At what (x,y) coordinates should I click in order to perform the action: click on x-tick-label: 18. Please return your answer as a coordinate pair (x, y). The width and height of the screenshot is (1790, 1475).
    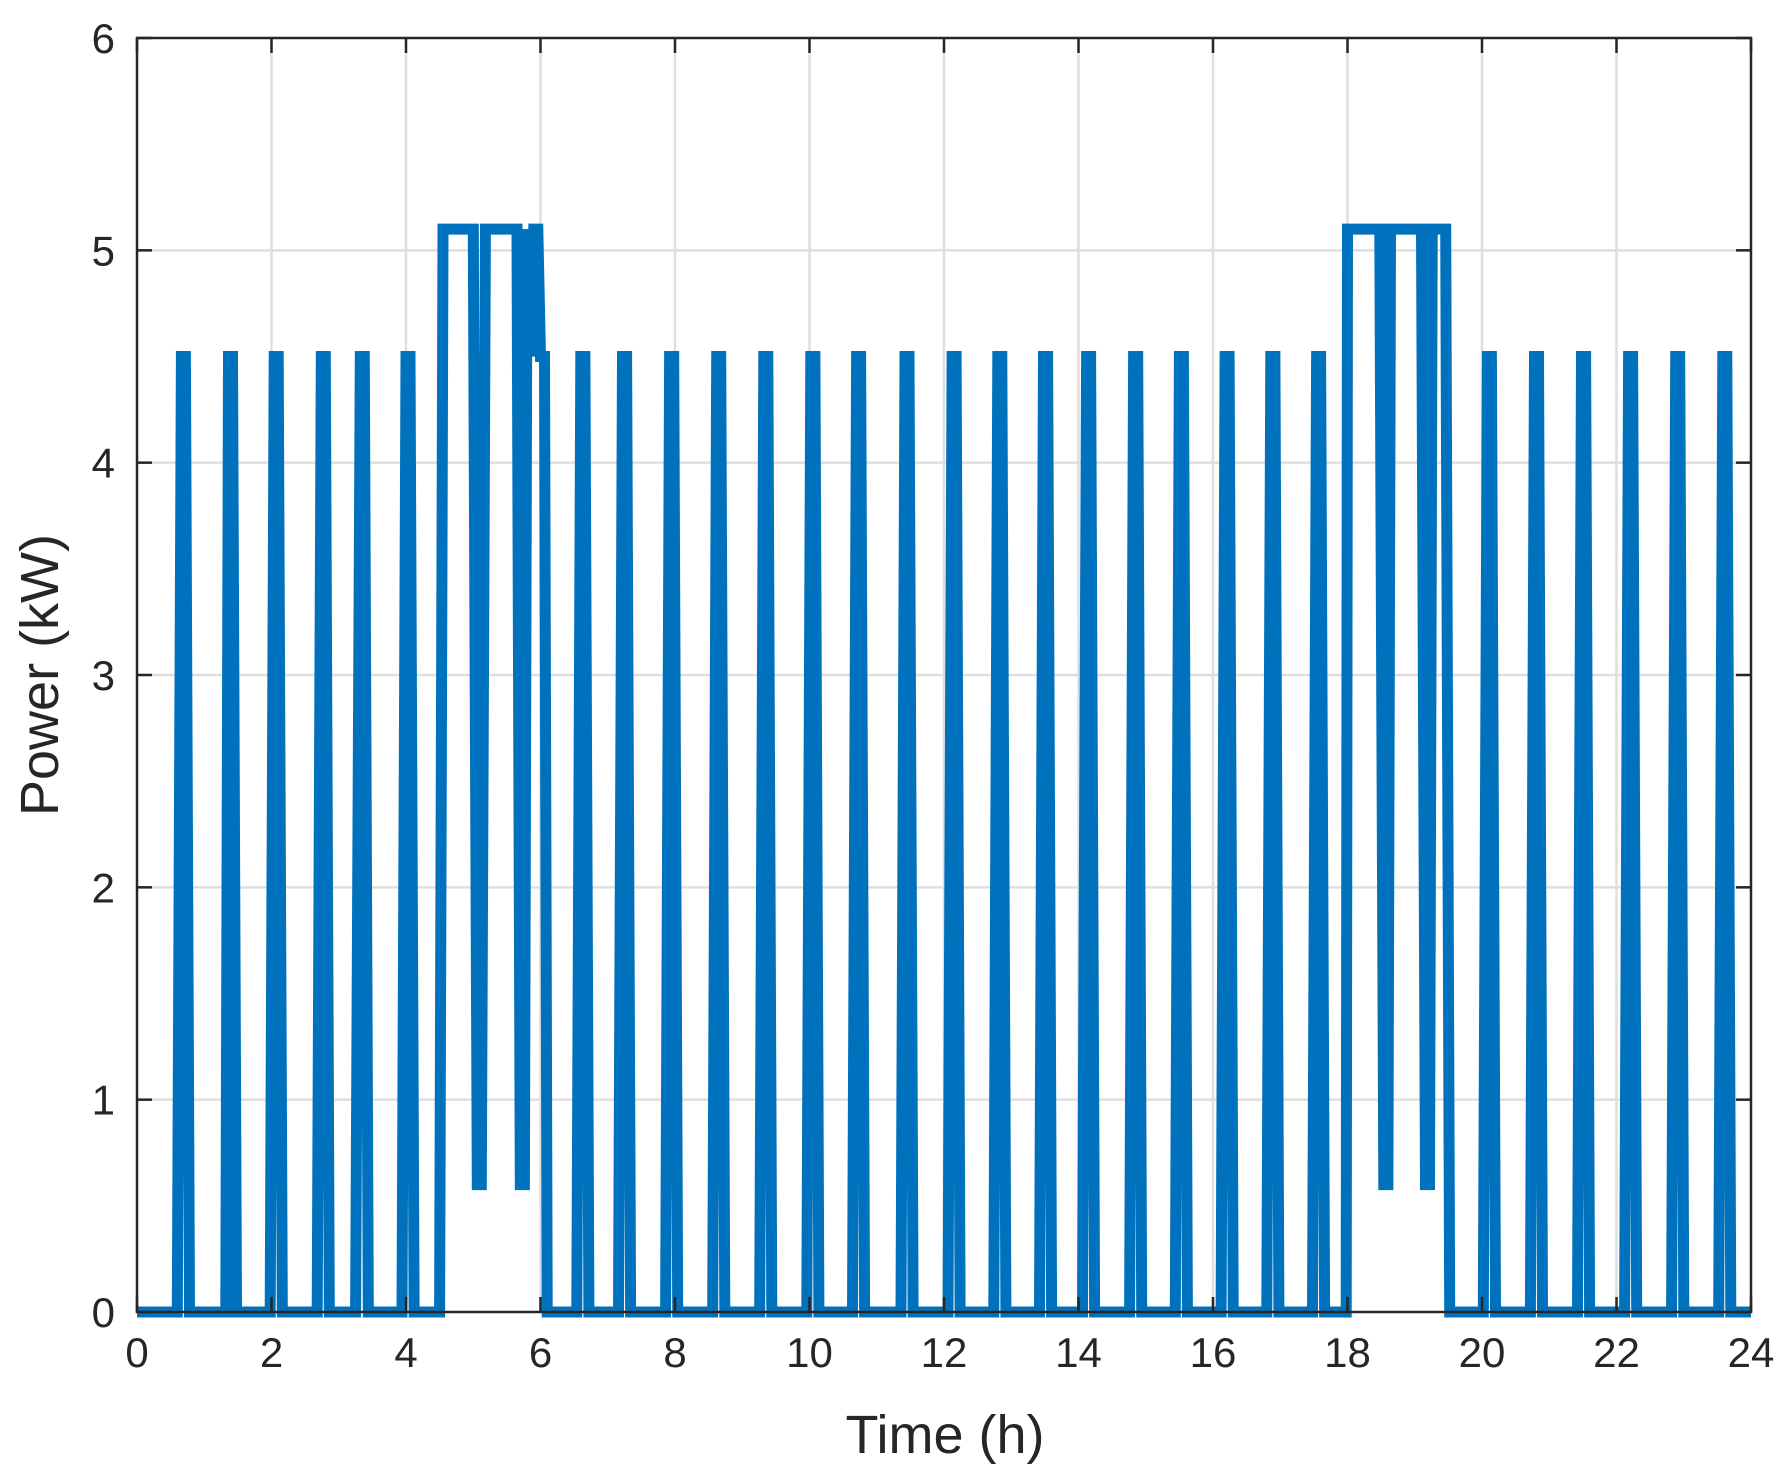
    Looking at the image, I should click on (1347, 1352).